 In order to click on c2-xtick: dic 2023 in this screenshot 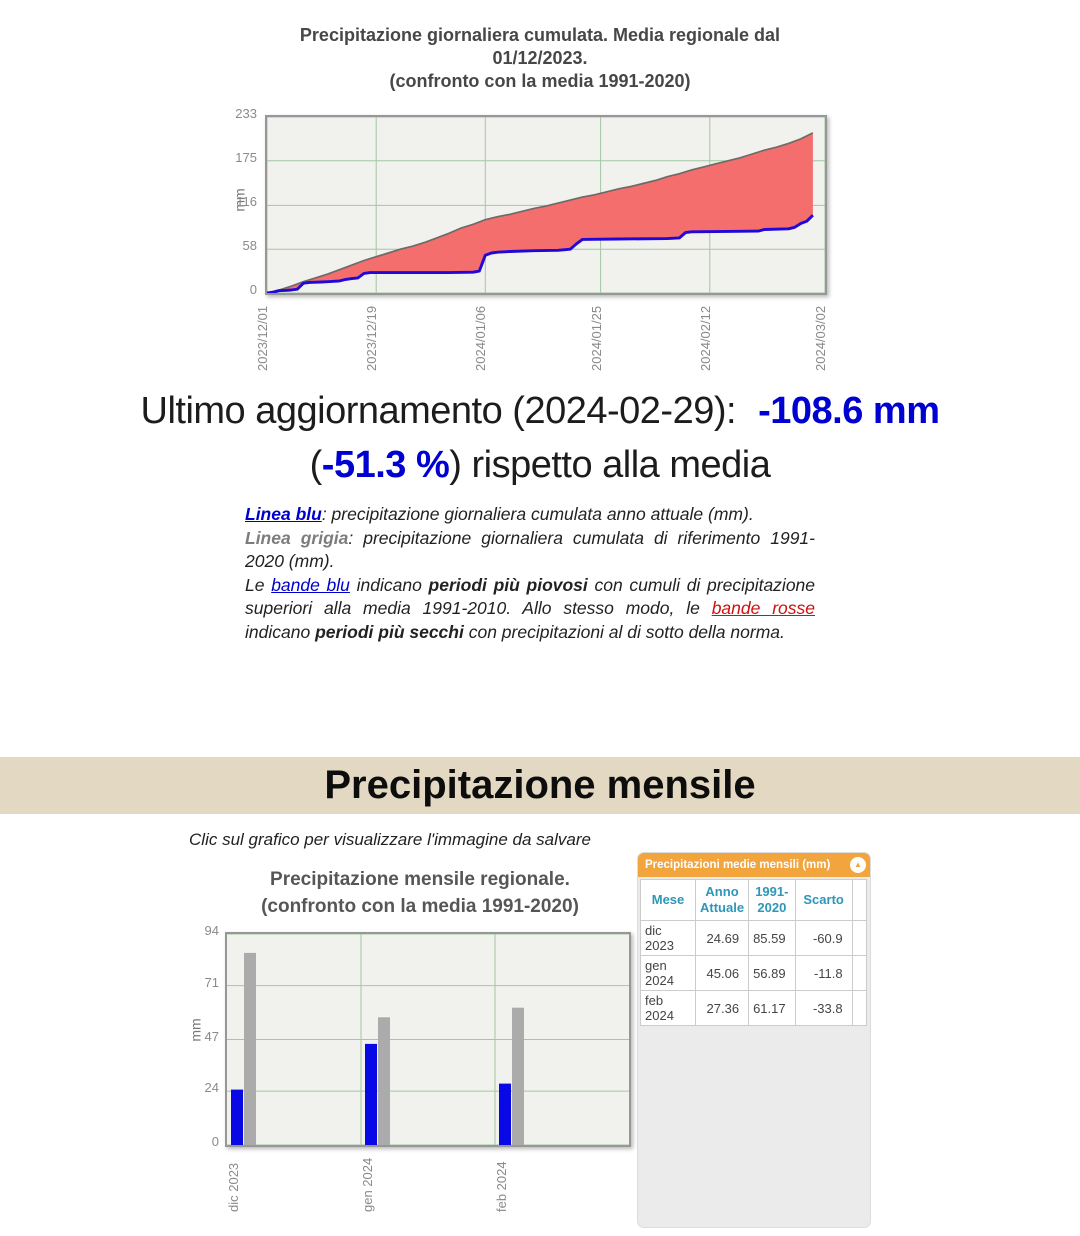, I will do `click(233, 1187)`.